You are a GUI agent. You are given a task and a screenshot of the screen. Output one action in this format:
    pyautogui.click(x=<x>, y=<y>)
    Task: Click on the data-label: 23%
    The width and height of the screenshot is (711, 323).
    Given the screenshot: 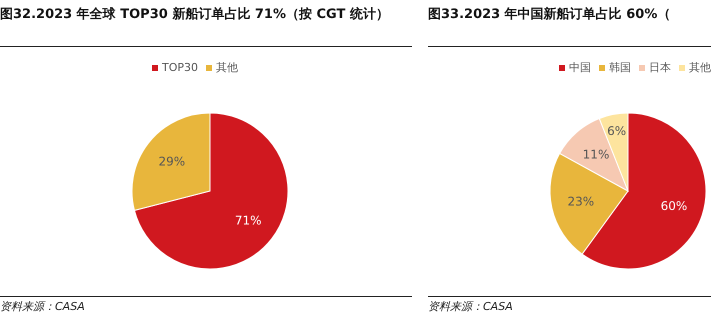 What is the action you would take?
    pyautogui.click(x=580, y=201)
    